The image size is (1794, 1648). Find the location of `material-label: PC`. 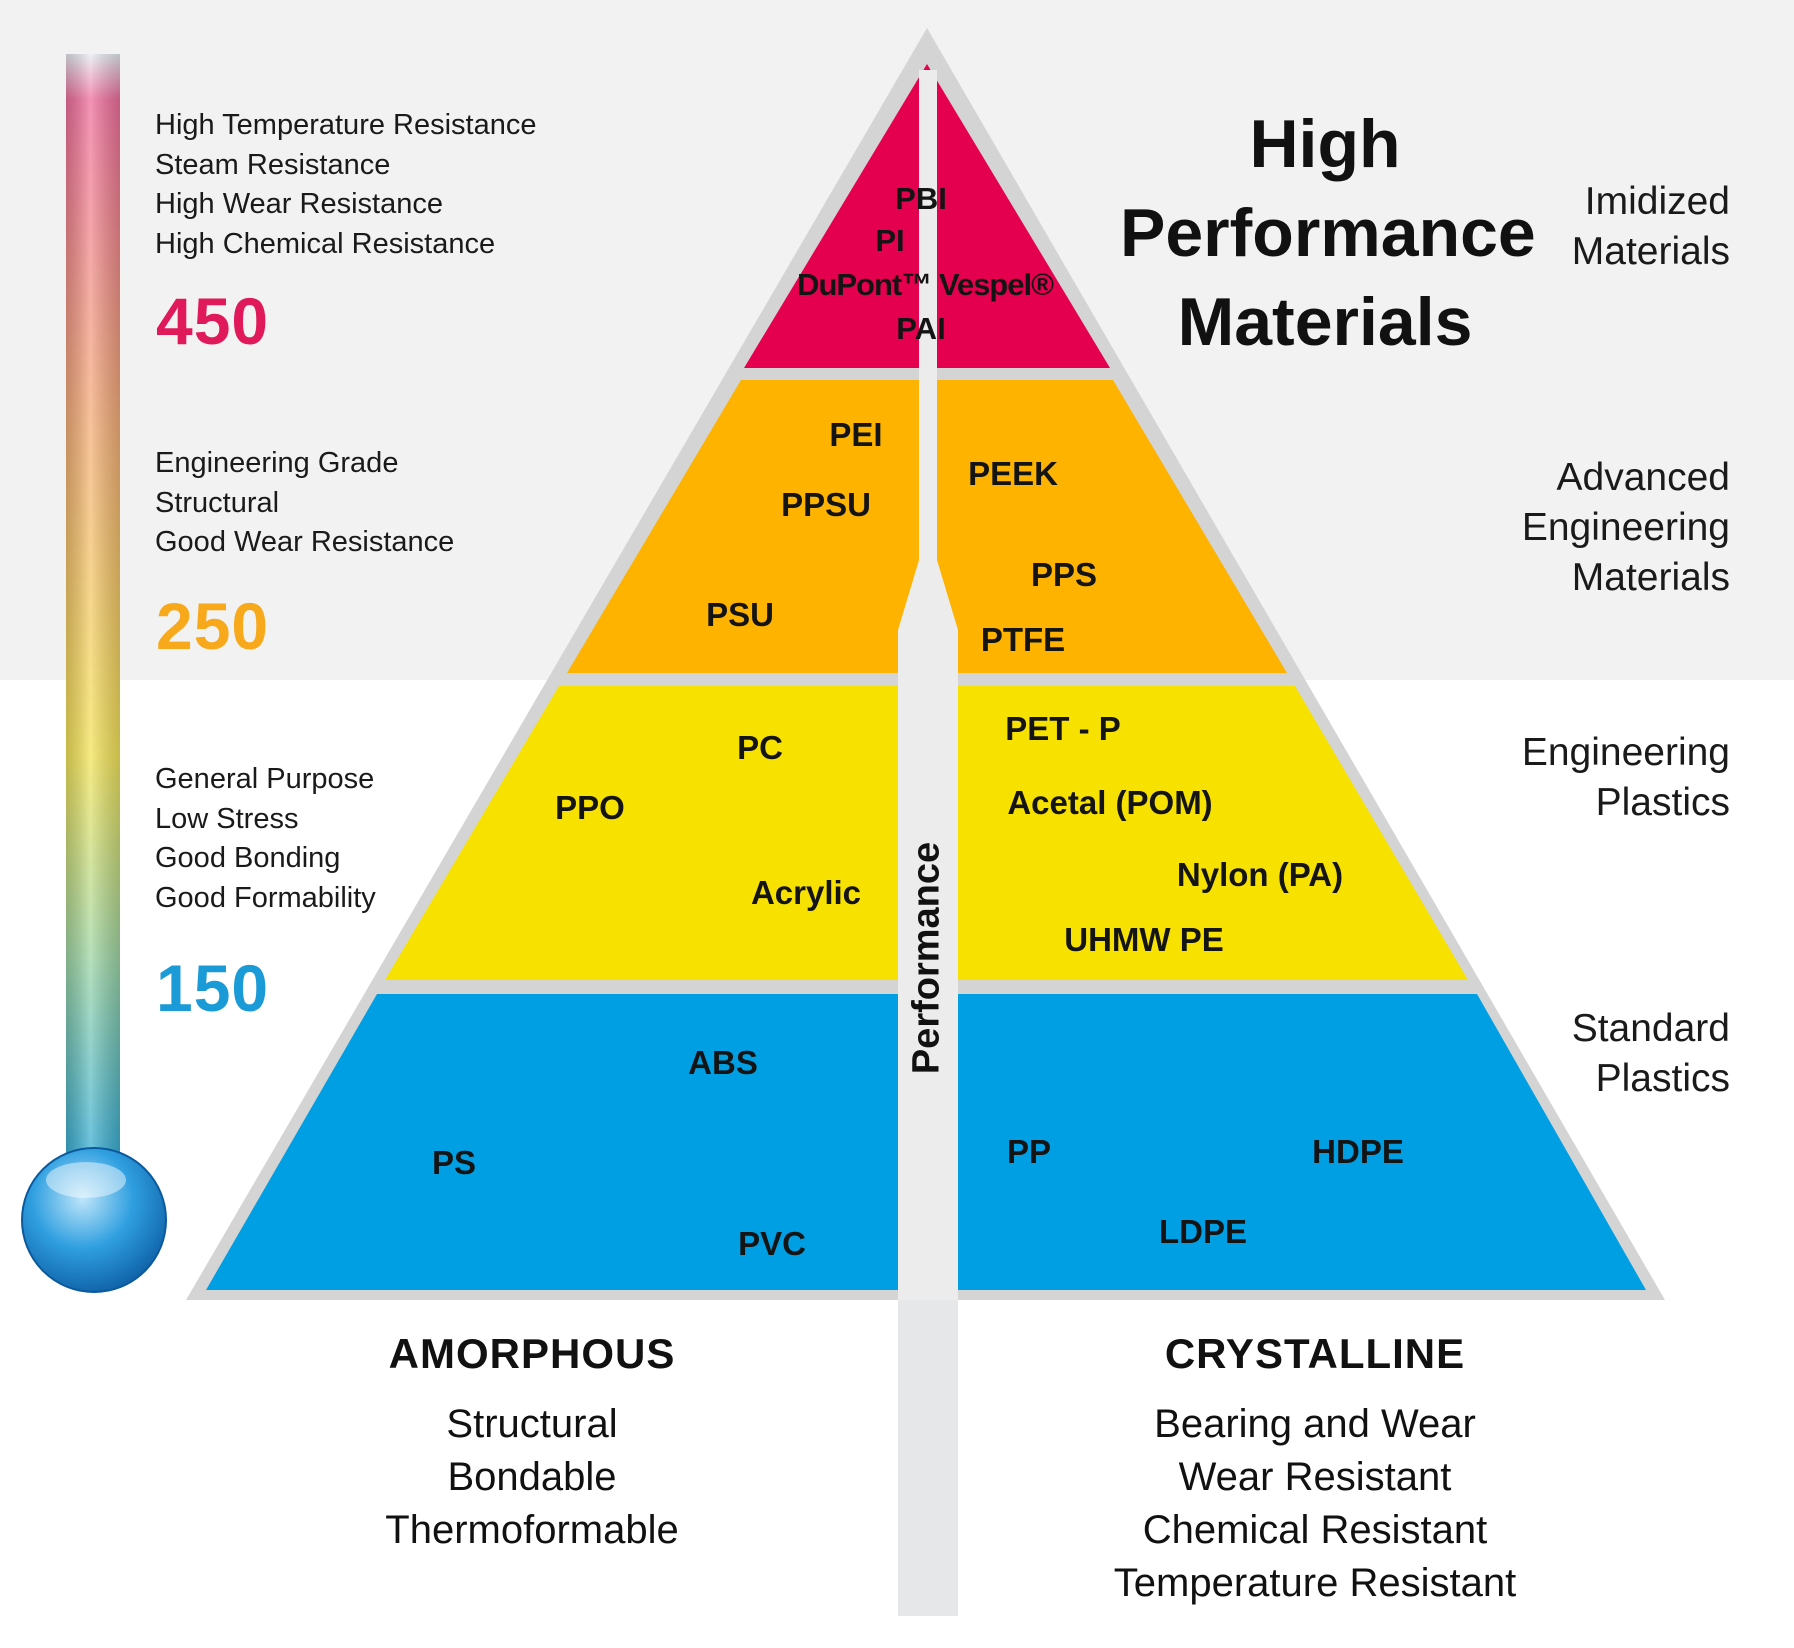

material-label: PC is located at coordinates (760, 747).